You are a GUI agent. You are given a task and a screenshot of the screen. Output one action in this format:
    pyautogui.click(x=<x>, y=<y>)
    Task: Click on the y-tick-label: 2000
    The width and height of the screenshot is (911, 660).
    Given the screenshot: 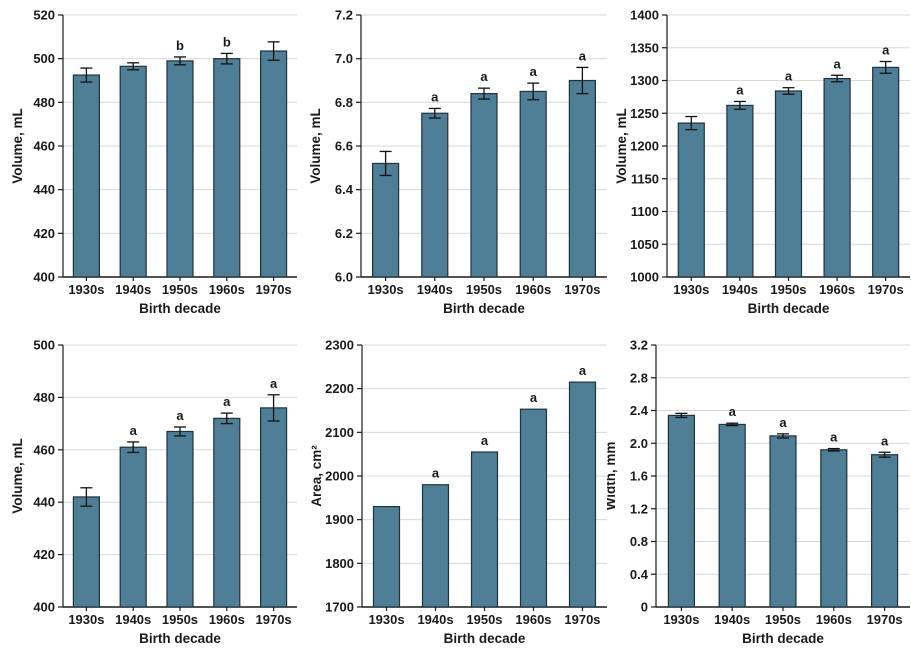 What is the action you would take?
    pyautogui.click(x=339, y=476)
    